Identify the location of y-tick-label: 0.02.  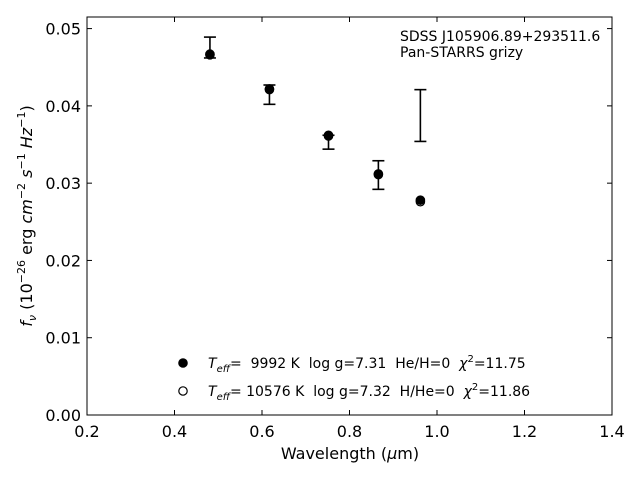
(63, 260).